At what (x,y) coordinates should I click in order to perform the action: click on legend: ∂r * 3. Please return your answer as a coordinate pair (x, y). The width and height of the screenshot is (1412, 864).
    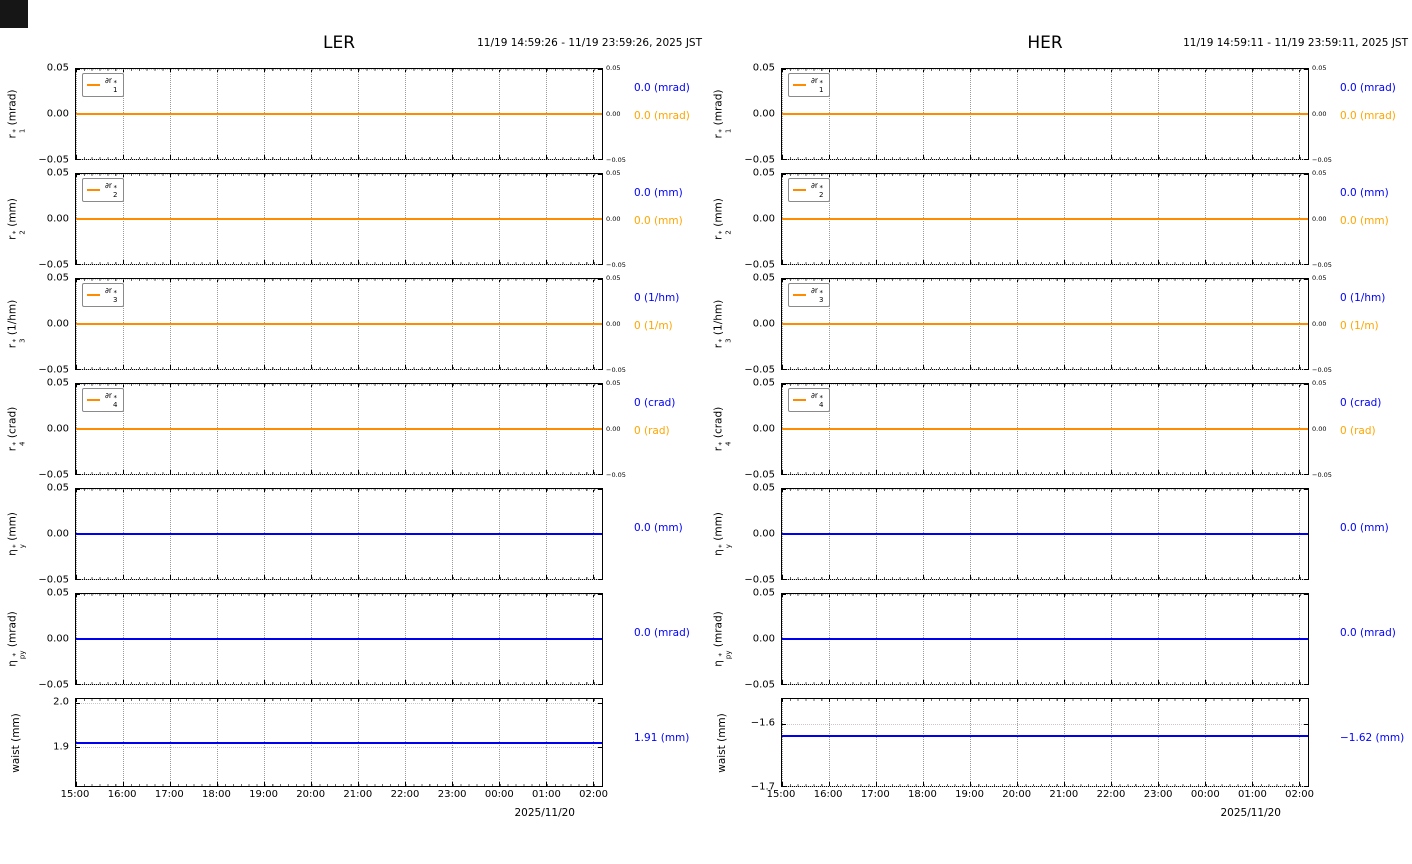
    Looking at the image, I should click on (103, 295).